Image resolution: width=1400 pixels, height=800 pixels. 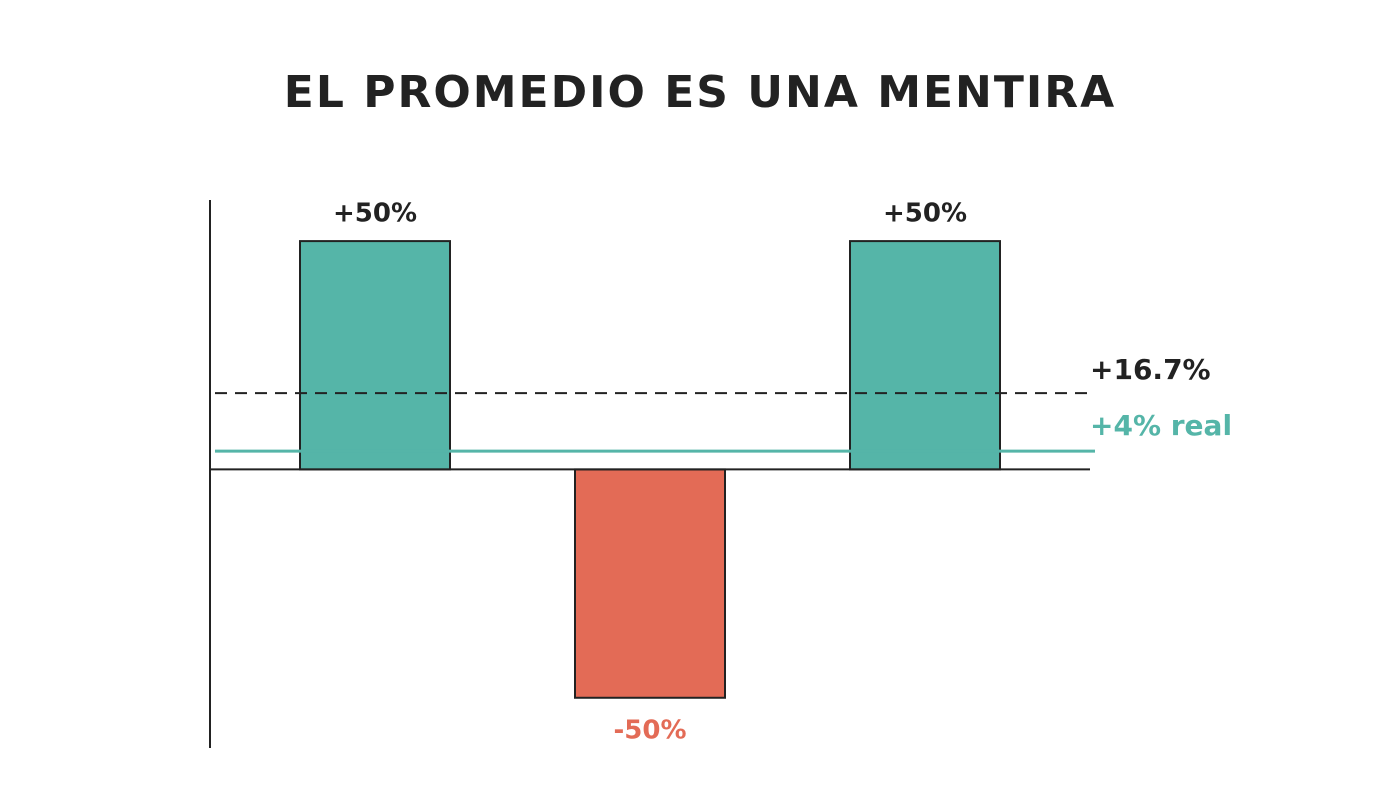 What do you see at coordinates (1150, 369) in the screenshot?
I see `reference-label: +16.7%` at bounding box center [1150, 369].